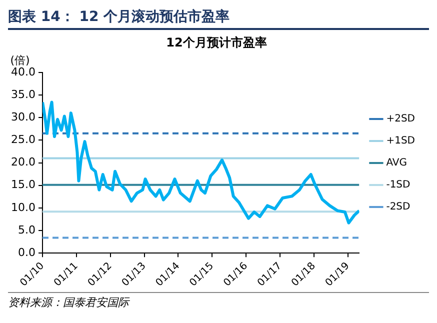  Describe the element at coordinates (398, 207) in the screenshot. I see `legend-label: -2SD` at that location.